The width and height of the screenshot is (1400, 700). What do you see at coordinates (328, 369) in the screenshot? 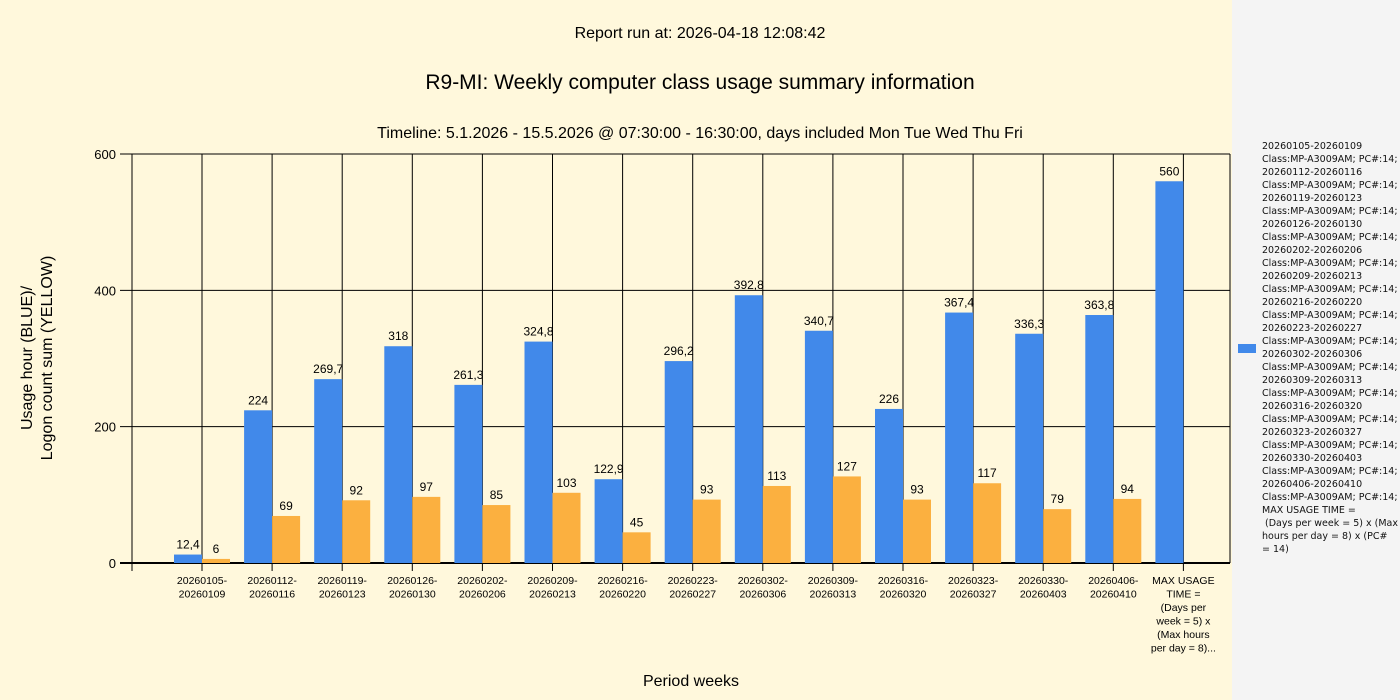
I see `data-label: 269,7` at bounding box center [328, 369].